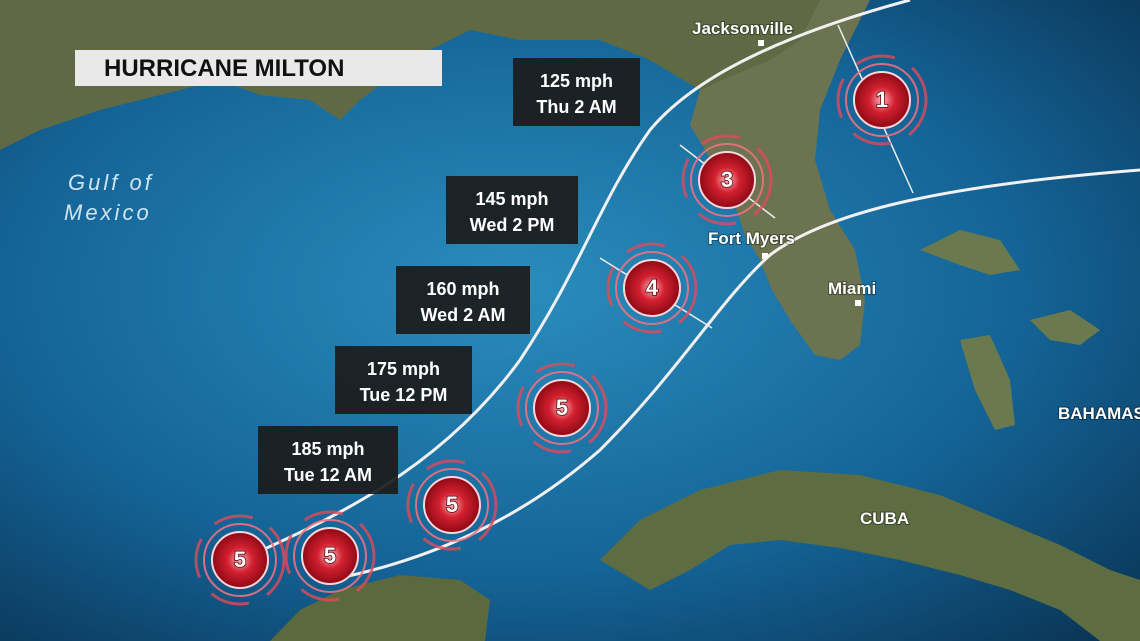 The width and height of the screenshot is (1140, 641). What do you see at coordinates (576, 81) in the screenshot?
I see `forecast-wind: 125 mph` at bounding box center [576, 81].